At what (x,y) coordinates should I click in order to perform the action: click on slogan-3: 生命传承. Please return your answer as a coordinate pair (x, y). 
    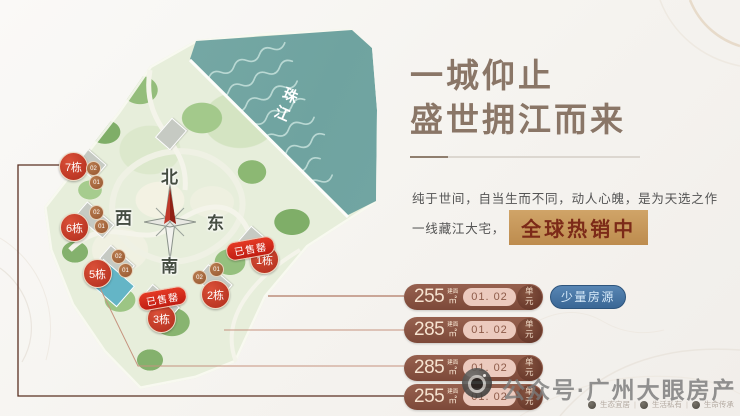
    Looking at the image, I should click on (718, 404).